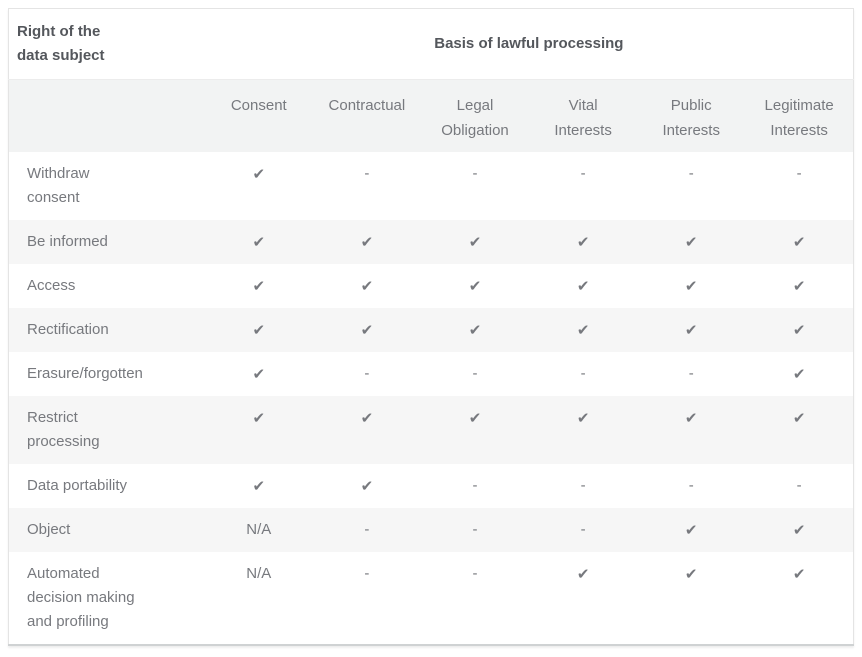 The width and height of the screenshot is (862, 657). What do you see at coordinates (799, 115) in the screenshot?
I see `column-header-legitimate-interests: Legitimate Interests` at bounding box center [799, 115].